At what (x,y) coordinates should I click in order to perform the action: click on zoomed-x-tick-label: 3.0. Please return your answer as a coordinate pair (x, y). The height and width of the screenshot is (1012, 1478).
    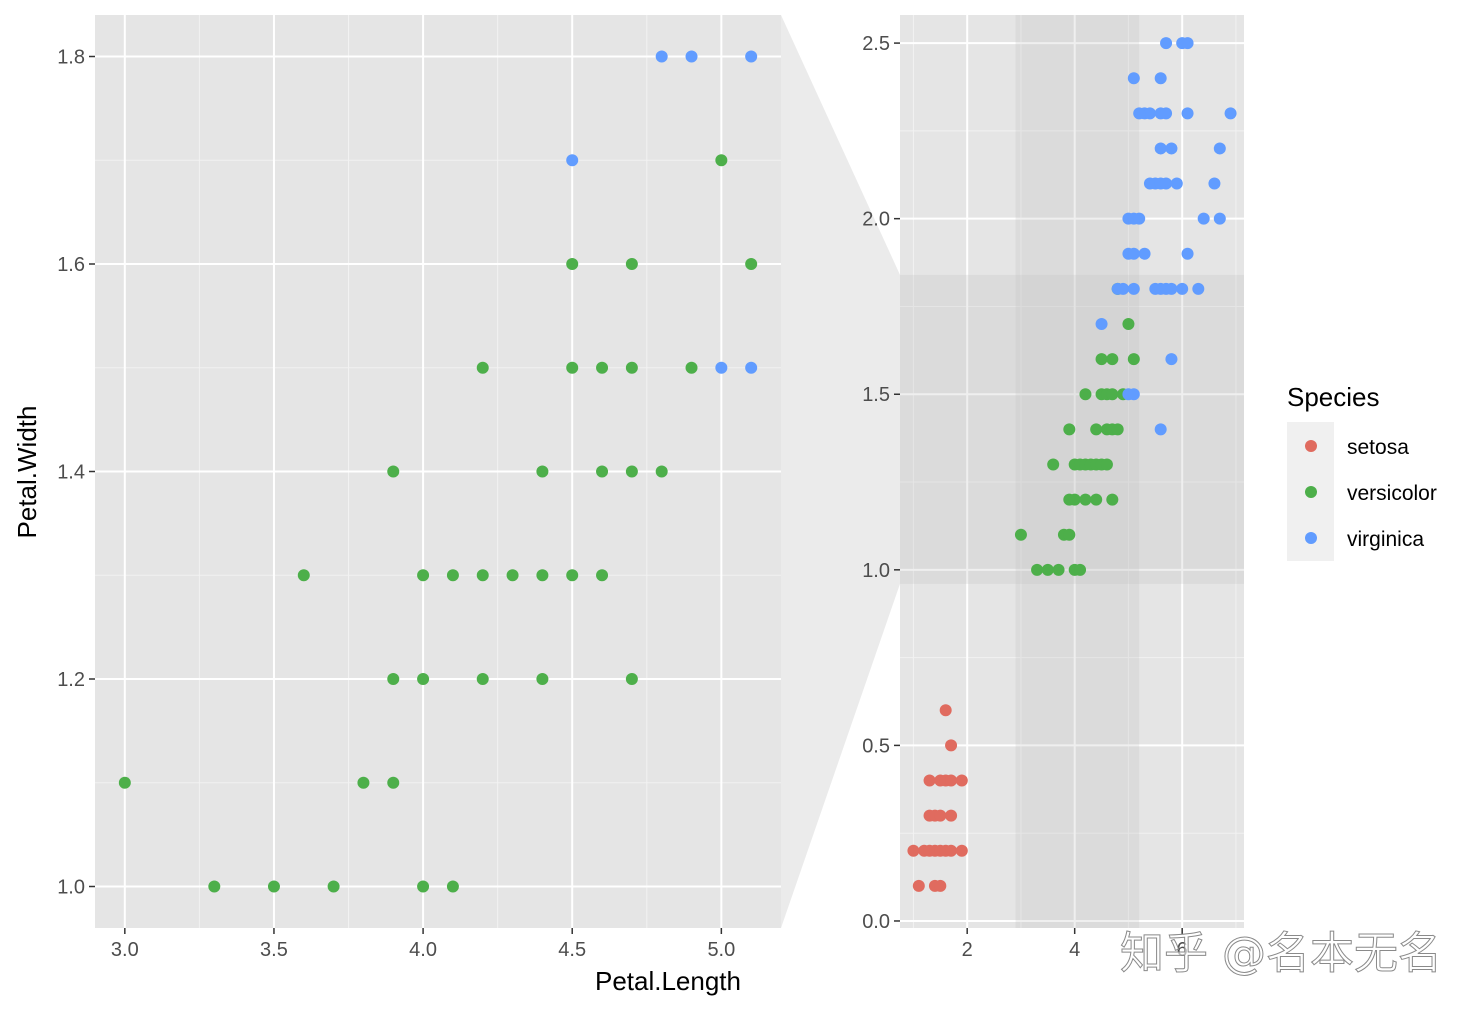
    Looking at the image, I should click on (125, 950).